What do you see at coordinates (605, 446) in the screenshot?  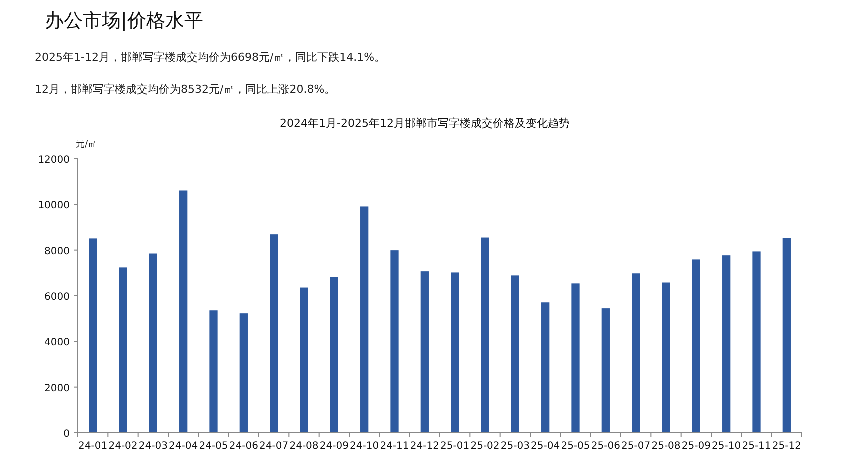 I see `x-tick-label: 25-06` at bounding box center [605, 446].